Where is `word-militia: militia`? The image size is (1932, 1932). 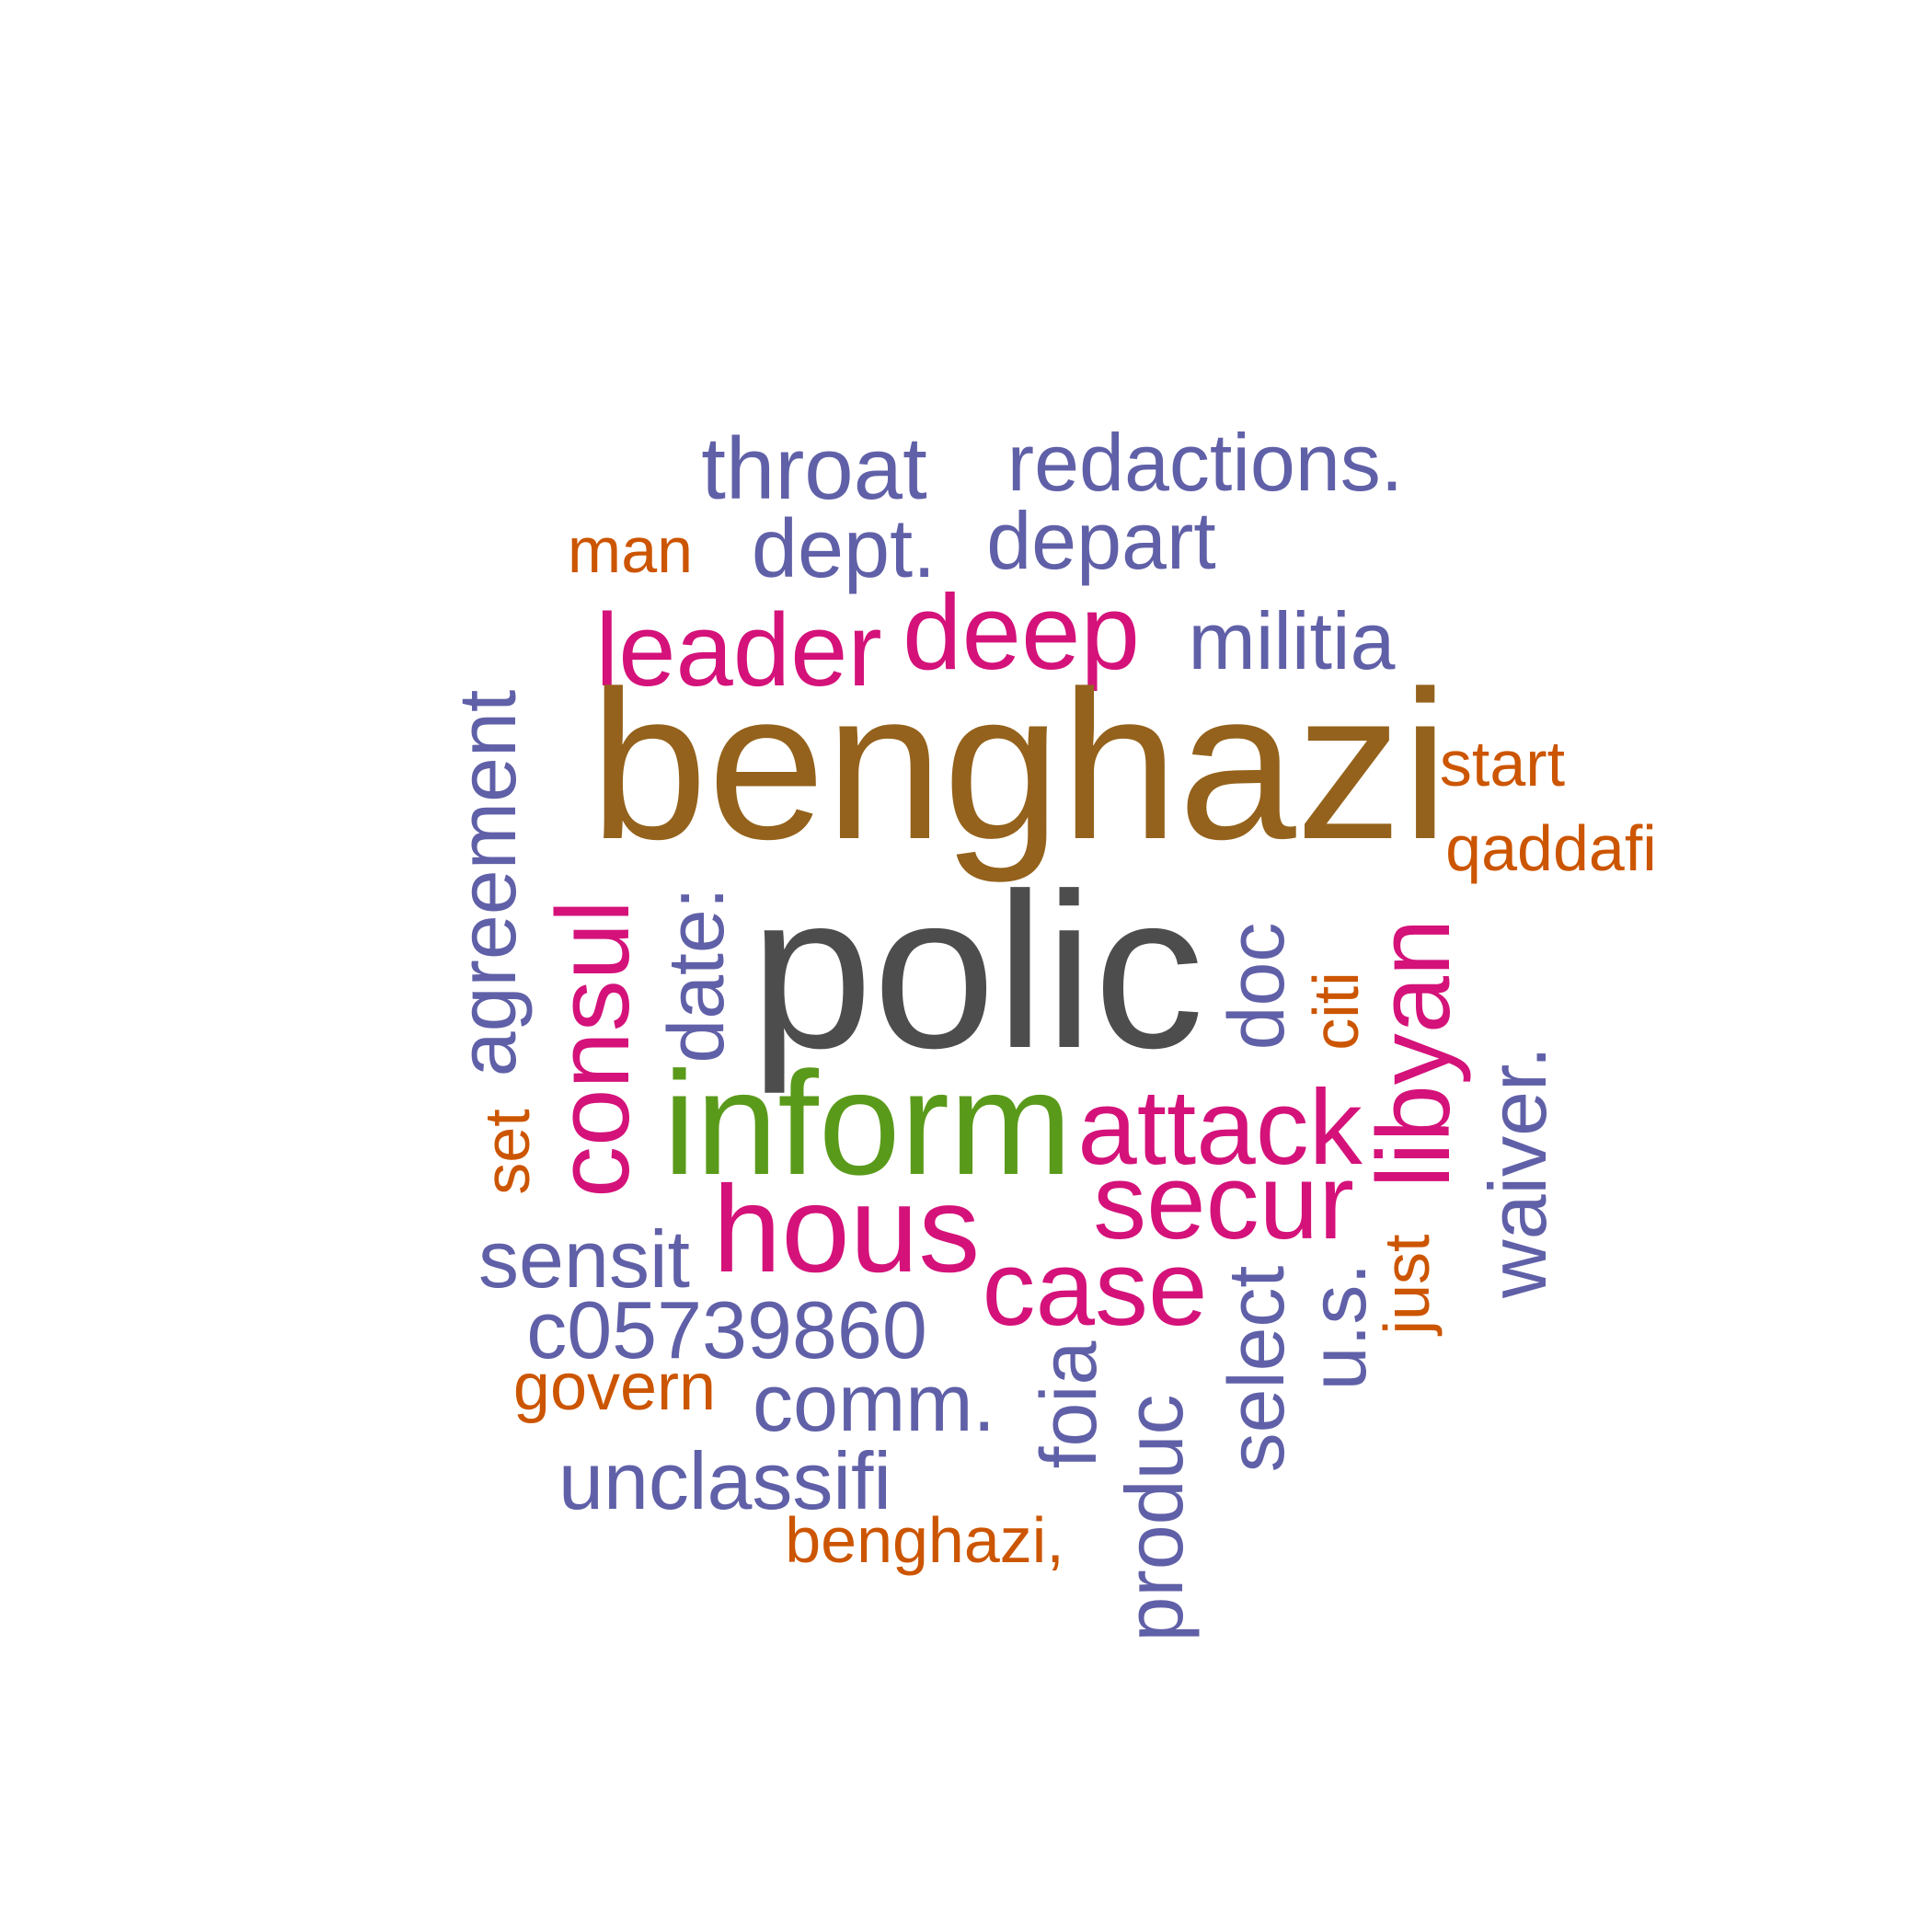
word-militia: militia is located at coordinates (1292, 640).